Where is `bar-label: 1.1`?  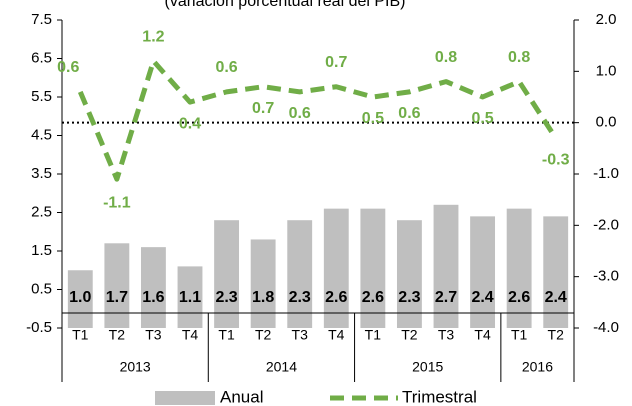 bar-label: 1.1 is located at coordinates (190, 297).